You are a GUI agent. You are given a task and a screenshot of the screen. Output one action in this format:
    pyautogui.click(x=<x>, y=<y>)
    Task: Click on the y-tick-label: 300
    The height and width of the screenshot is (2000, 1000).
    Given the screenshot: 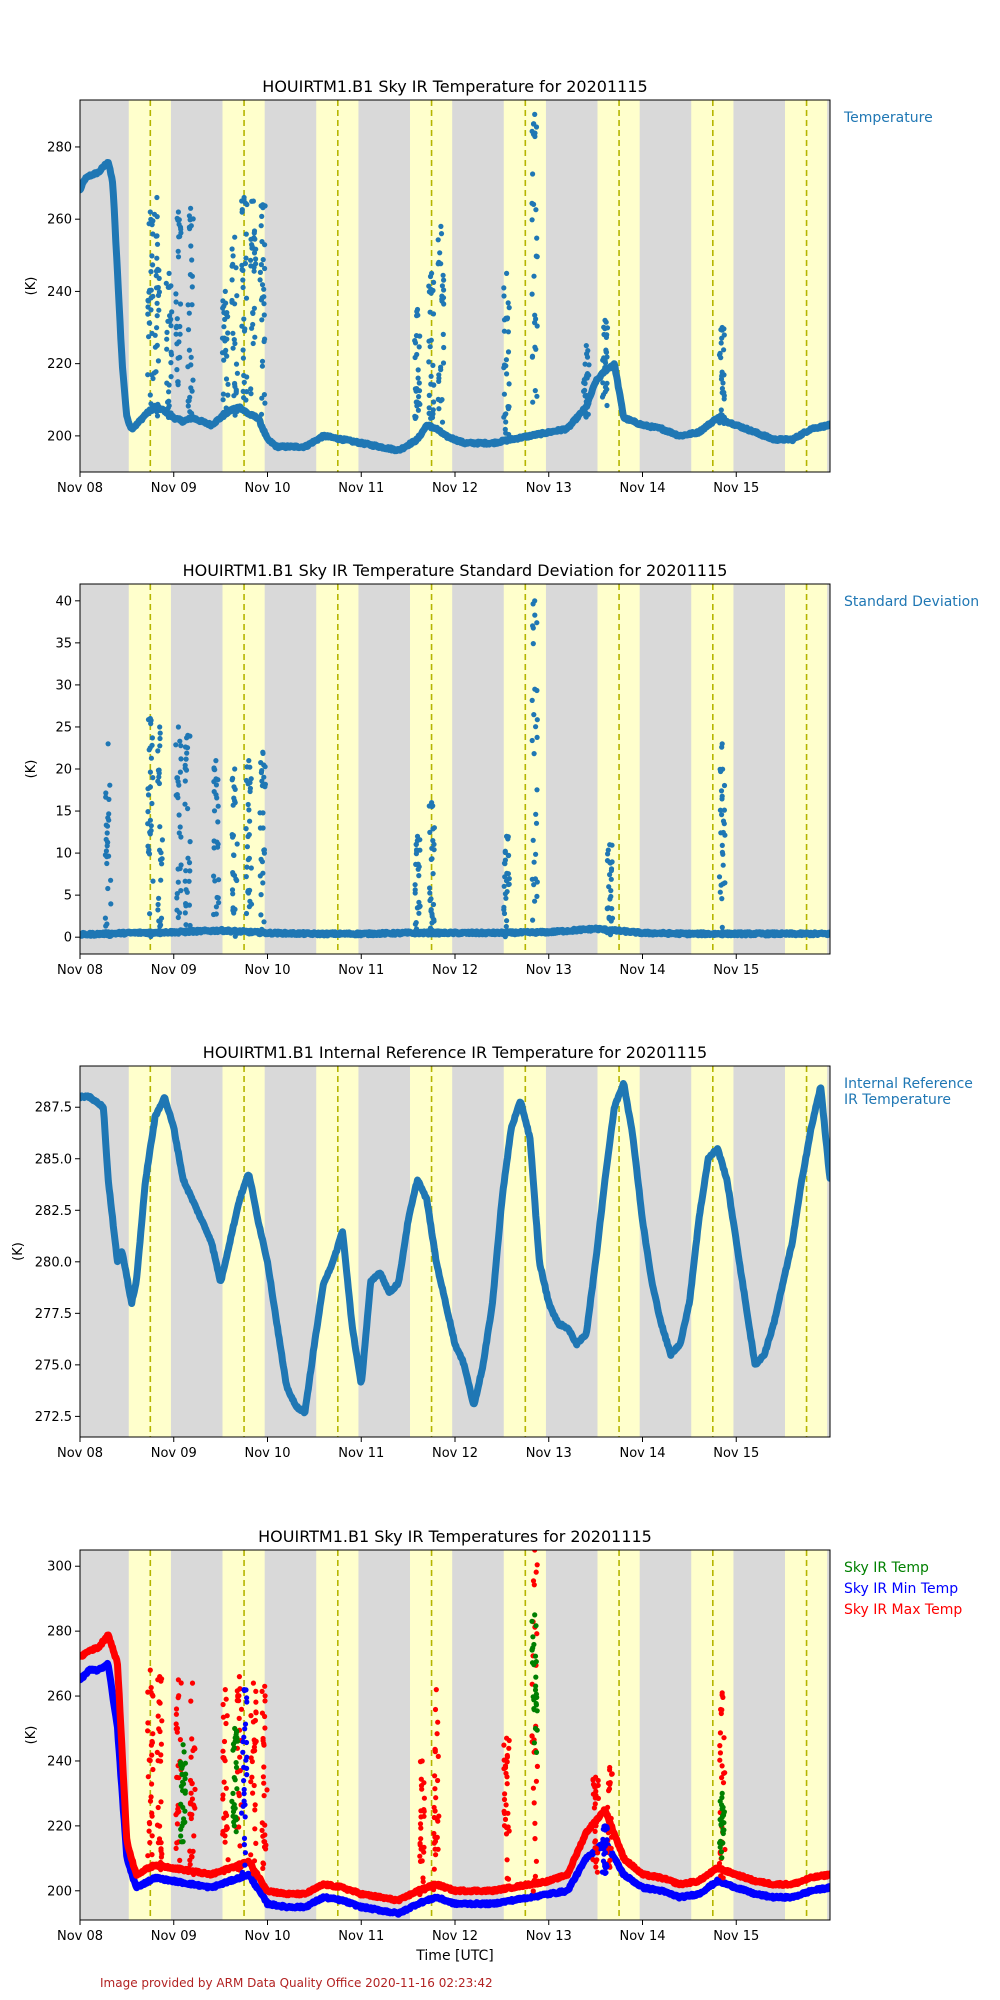 What is the action you would take?
    pyautogui.click(x=59, y=1567)
    